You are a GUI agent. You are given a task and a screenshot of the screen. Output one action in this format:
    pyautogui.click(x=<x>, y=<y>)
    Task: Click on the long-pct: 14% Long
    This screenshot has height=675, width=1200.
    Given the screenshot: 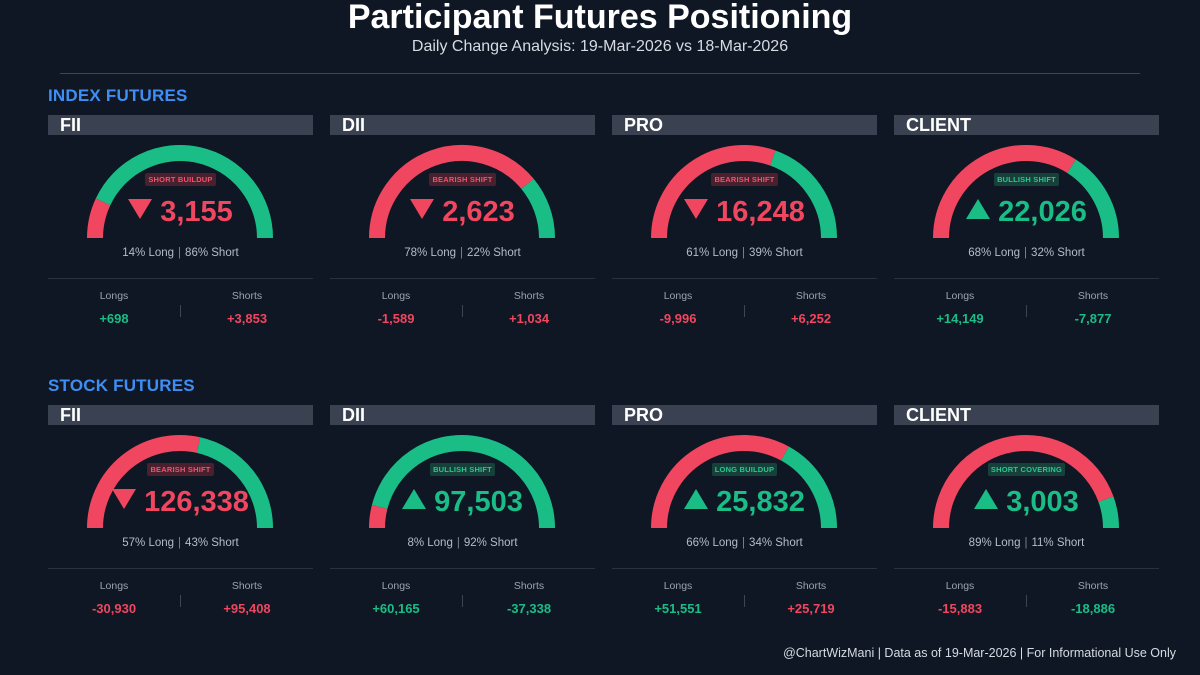 What is the action you would take?
    pyautogui.click(x=148, y=253)
    